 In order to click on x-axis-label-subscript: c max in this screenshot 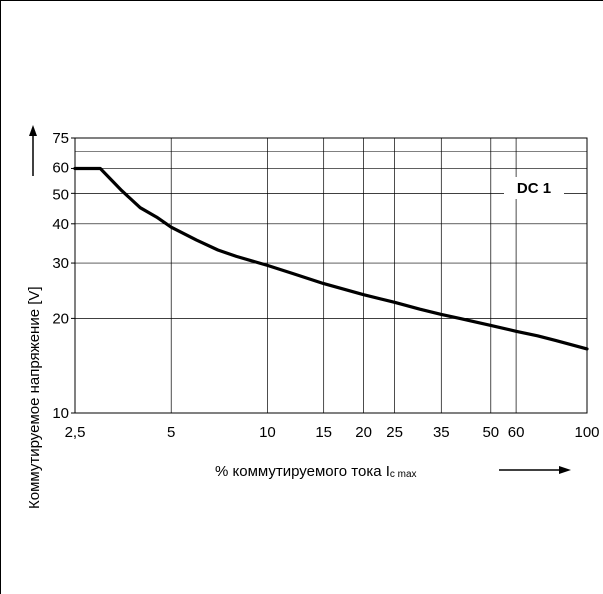, I will do `click(403, 474)`.